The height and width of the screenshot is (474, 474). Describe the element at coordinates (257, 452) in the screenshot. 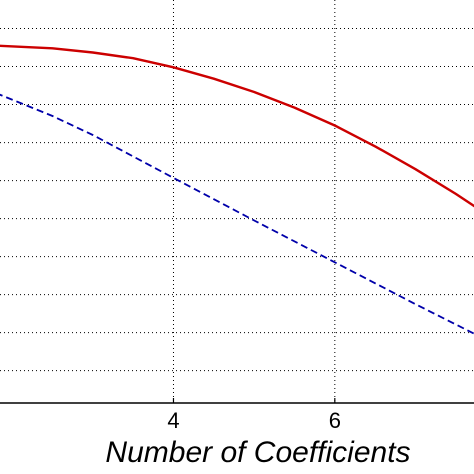

I see `x-axis-label: Number of Coefficients` at that location.